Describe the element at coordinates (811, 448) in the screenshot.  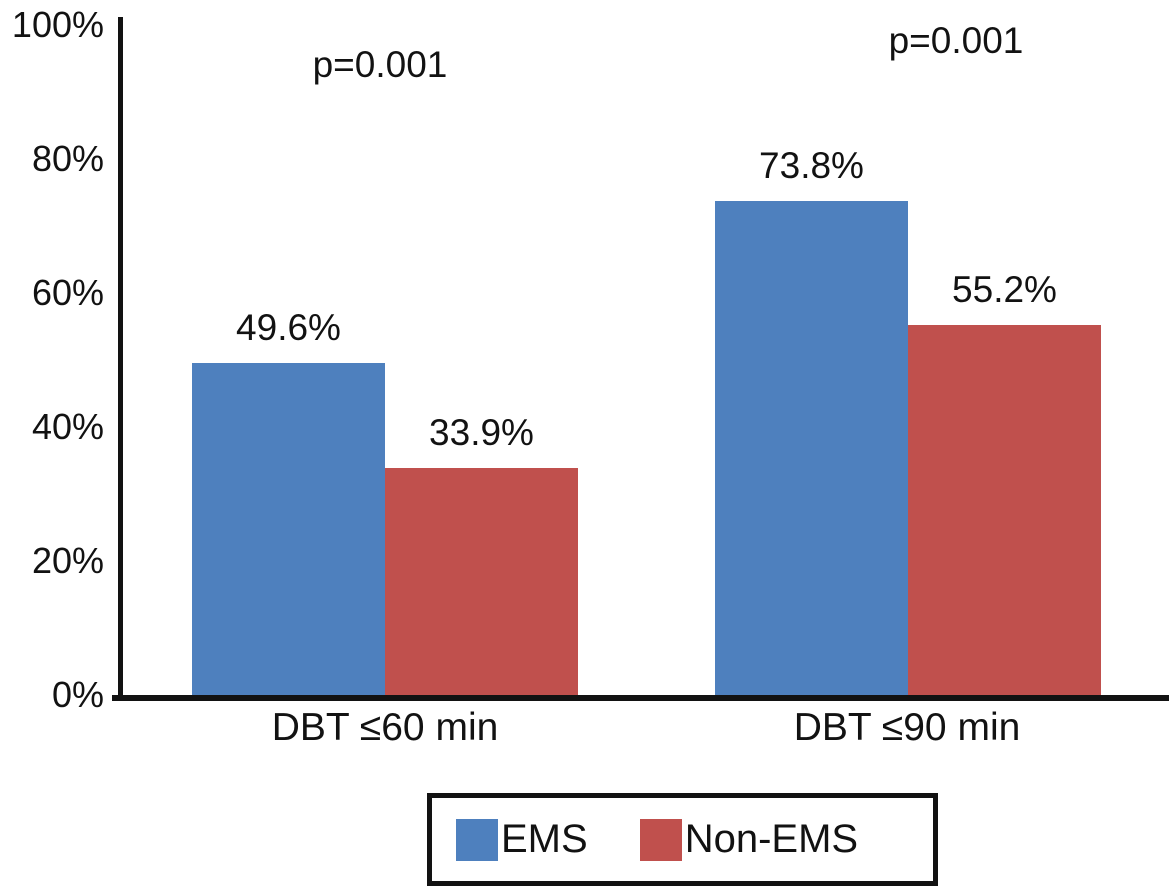
I see `bar-ems-group1` at that location.